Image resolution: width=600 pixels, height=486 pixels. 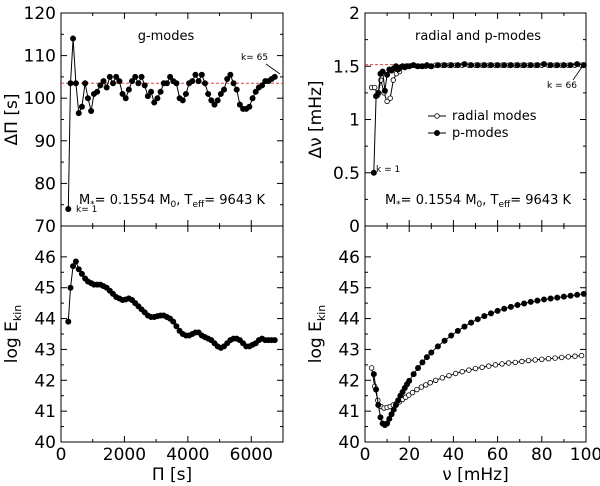 I want to click on x-tick-label: 80, so click(x=542, y=455).